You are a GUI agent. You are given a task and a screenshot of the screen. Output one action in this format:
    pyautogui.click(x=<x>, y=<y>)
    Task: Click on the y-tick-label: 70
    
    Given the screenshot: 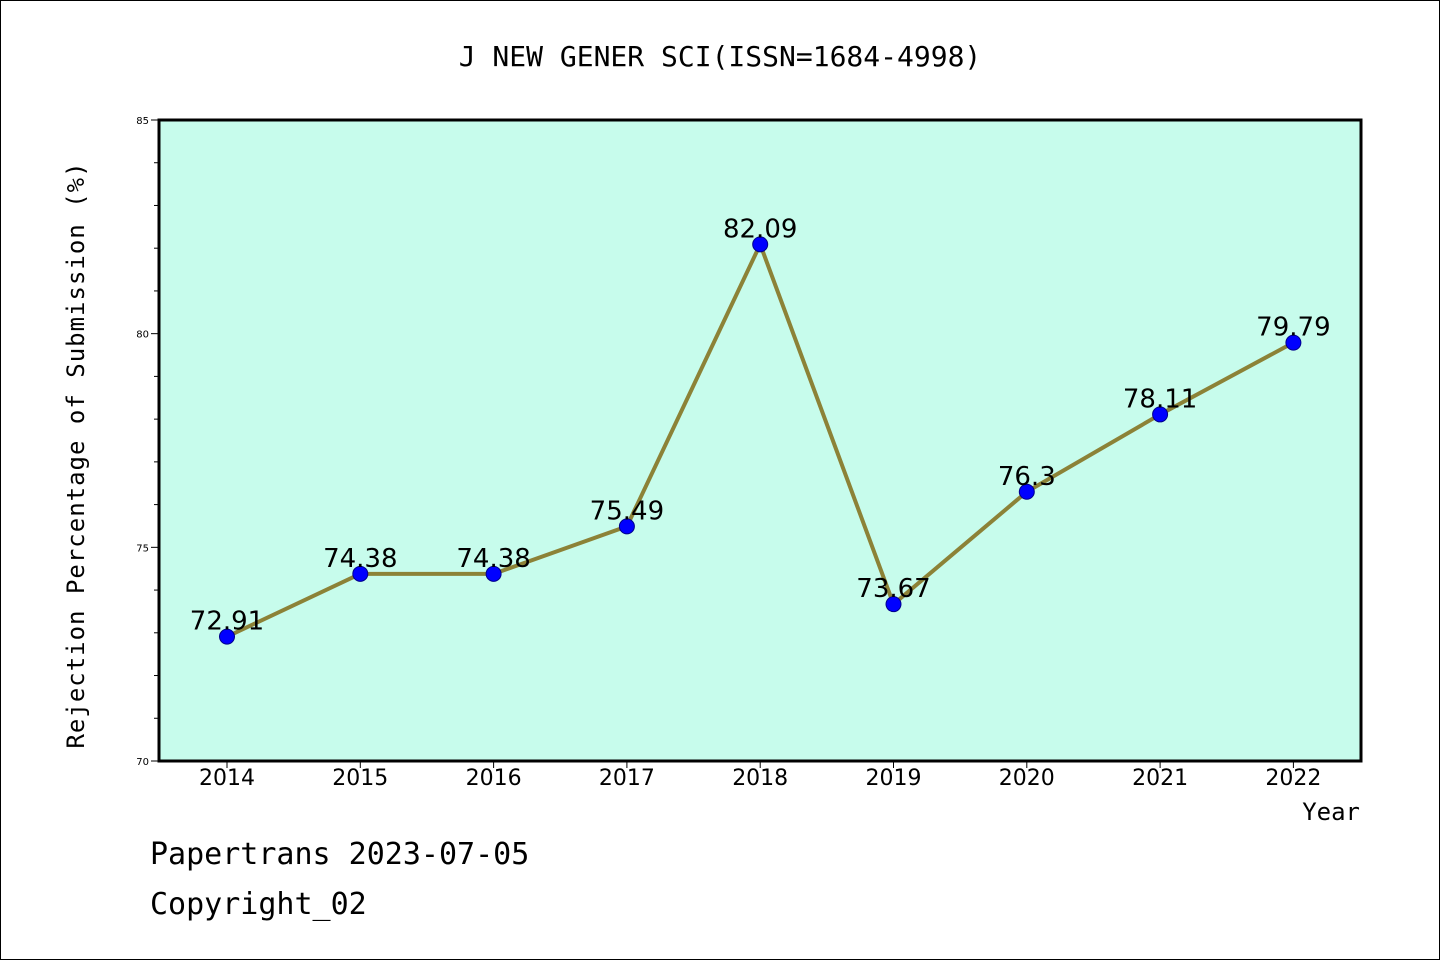 What is the action you would take?
    pyautogui.click(x=142, y=762)
    